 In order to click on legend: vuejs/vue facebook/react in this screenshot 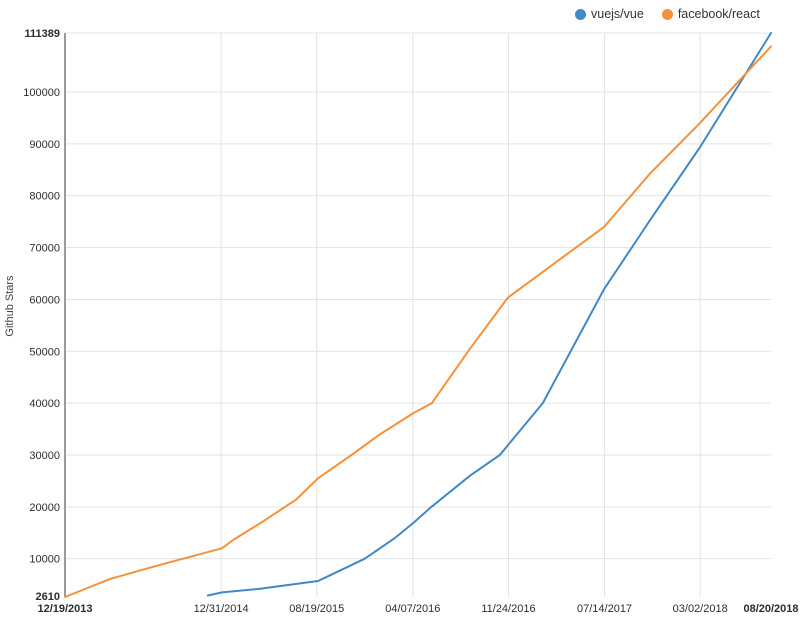, I will do `click(667, 14)`.